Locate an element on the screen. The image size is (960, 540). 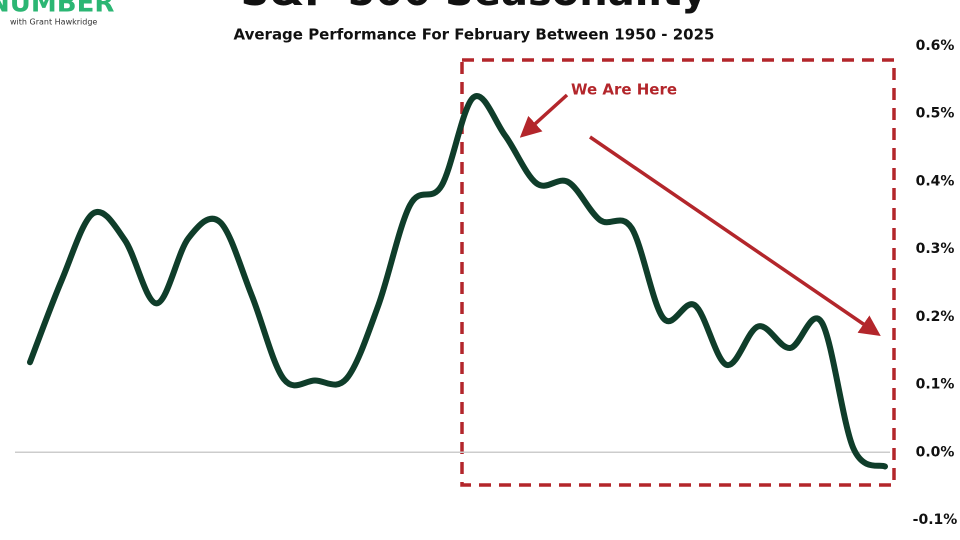
logo-tagline: with Grant Hawkridge is located at coordinates (53, 22).